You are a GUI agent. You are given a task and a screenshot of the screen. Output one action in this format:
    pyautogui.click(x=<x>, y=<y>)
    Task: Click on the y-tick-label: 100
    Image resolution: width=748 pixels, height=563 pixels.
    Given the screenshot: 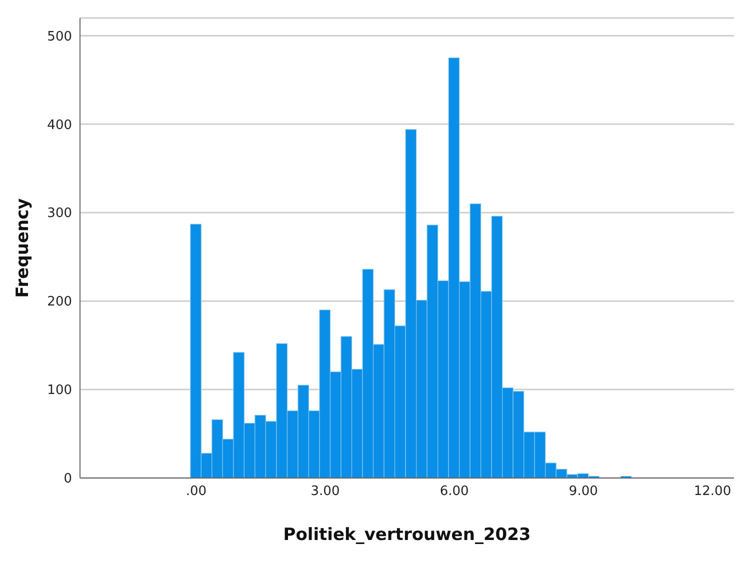 What is the action you would take?
    pyautogui.click(x=59, y=390)
    